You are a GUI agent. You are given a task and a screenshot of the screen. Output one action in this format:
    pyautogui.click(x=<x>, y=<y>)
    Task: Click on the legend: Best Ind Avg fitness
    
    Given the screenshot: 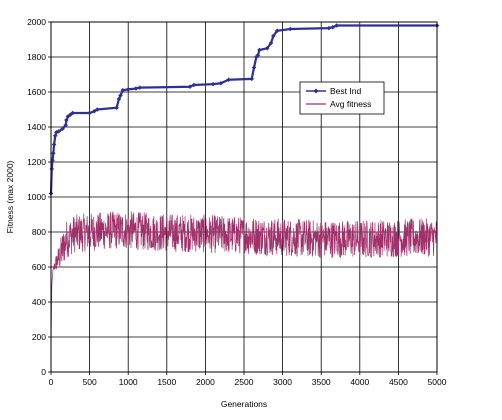 What is the action you would take?
    pyautogui.click(x=342, y=98)
    